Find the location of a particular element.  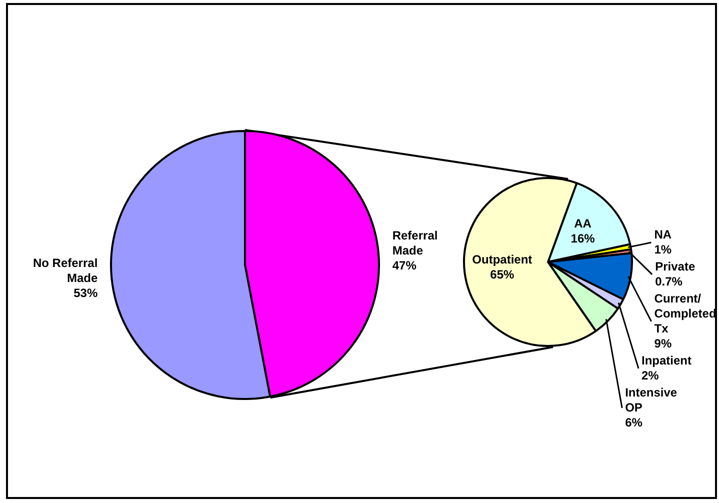

slice-label: Intensive OP is located at coordinates (651, 399).